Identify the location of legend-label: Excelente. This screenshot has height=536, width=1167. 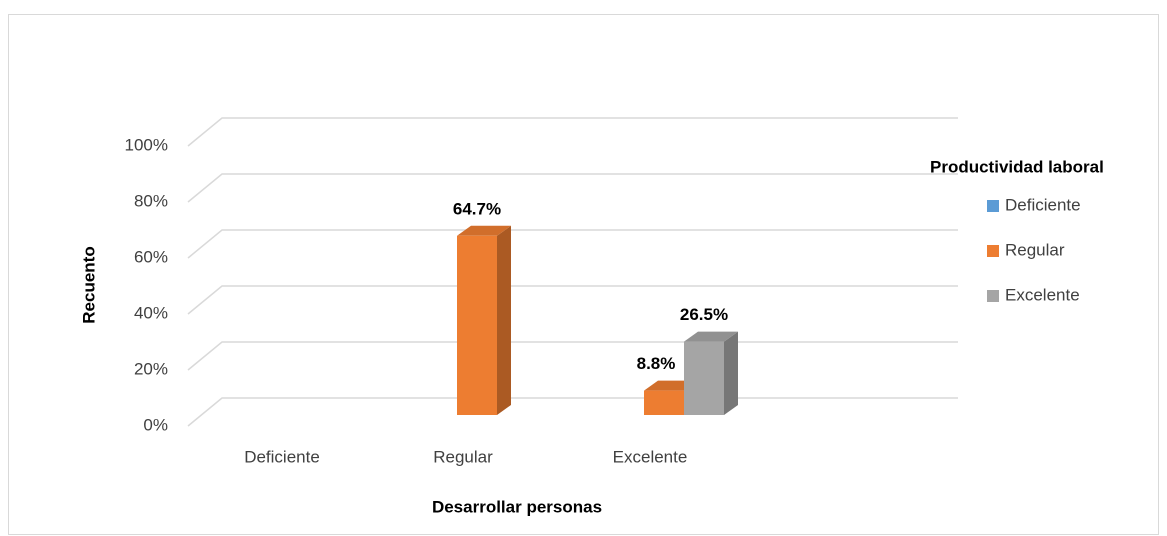
(1042, 294).